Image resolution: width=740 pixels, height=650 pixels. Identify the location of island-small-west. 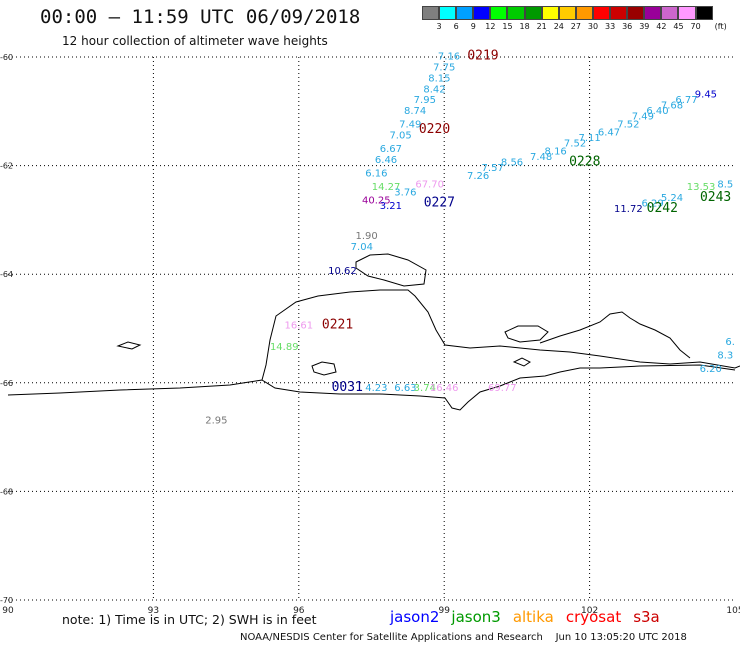
(129, 345).